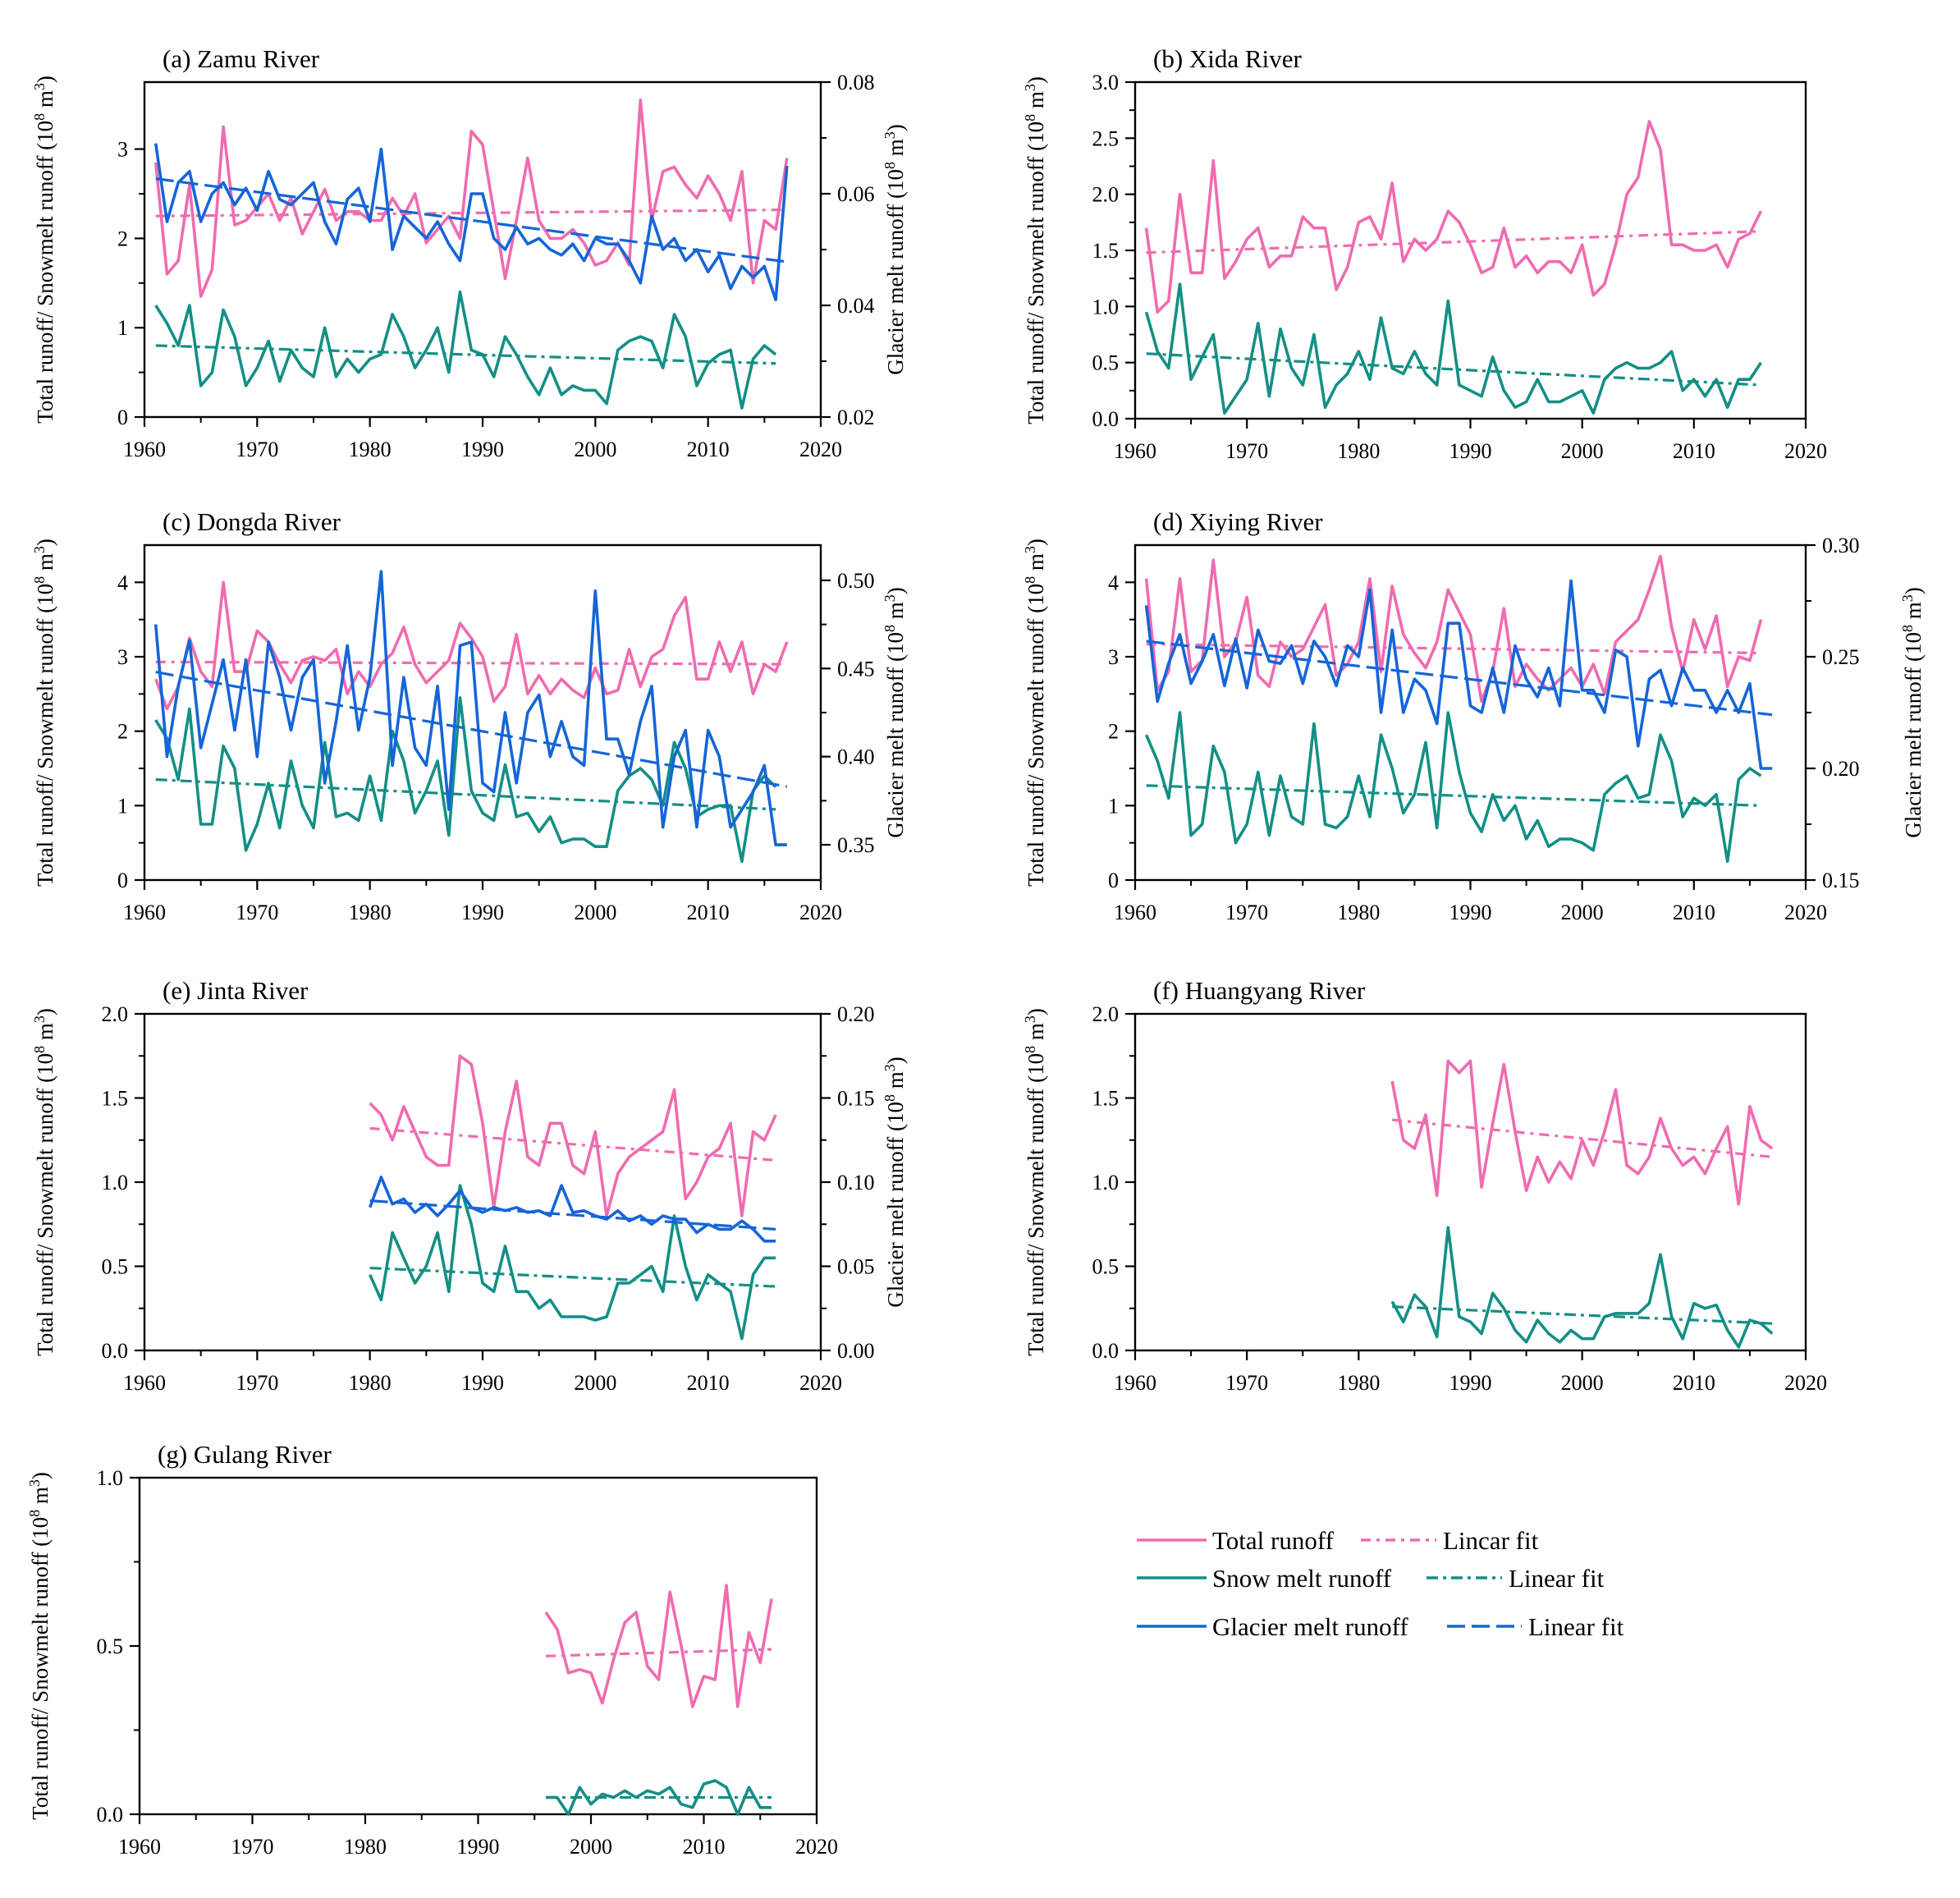 The width and height of the screenshot is (1960, 1898). What do you see at coordinates (1557, 1578) in the screenshot?
I see `legend-snow-fit-label: Linear fit` at bounding box center [1557, 1578].